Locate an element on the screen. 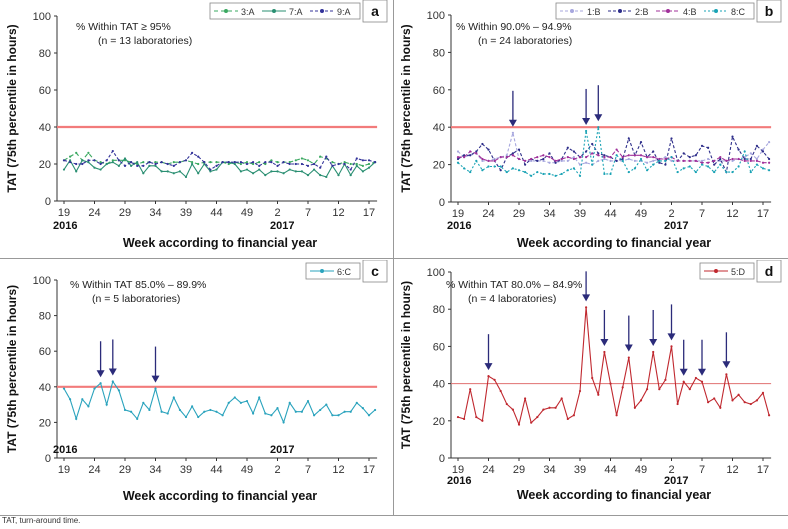 The image size is (788, 529). x-tick-label: 39 is located at coordinates (580, 214).